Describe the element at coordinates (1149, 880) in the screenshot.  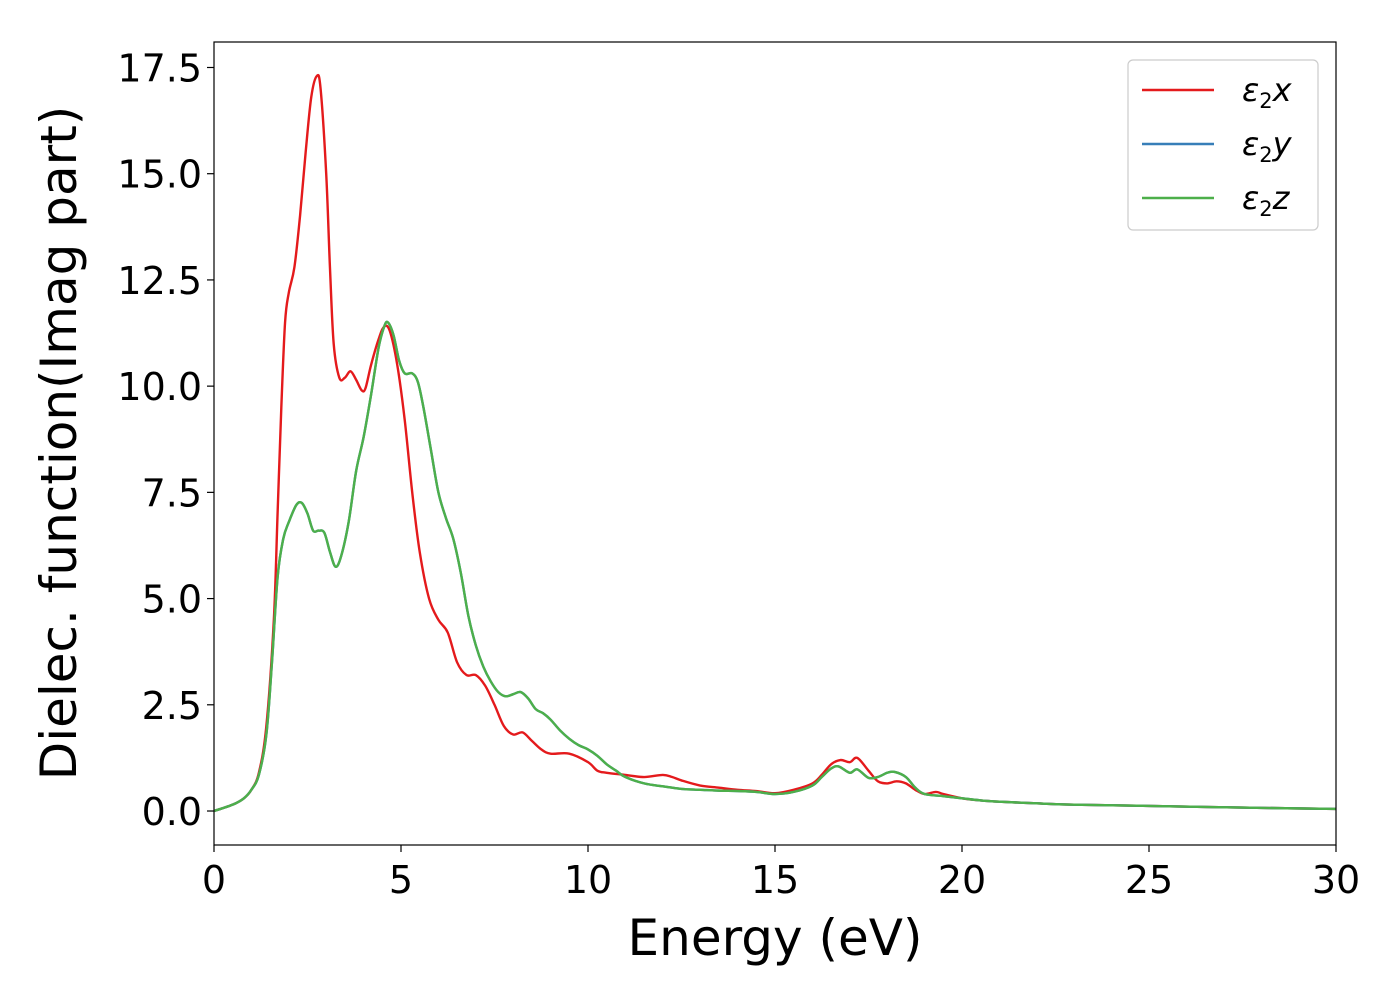
I see `x-tick-label: 25` at that location.